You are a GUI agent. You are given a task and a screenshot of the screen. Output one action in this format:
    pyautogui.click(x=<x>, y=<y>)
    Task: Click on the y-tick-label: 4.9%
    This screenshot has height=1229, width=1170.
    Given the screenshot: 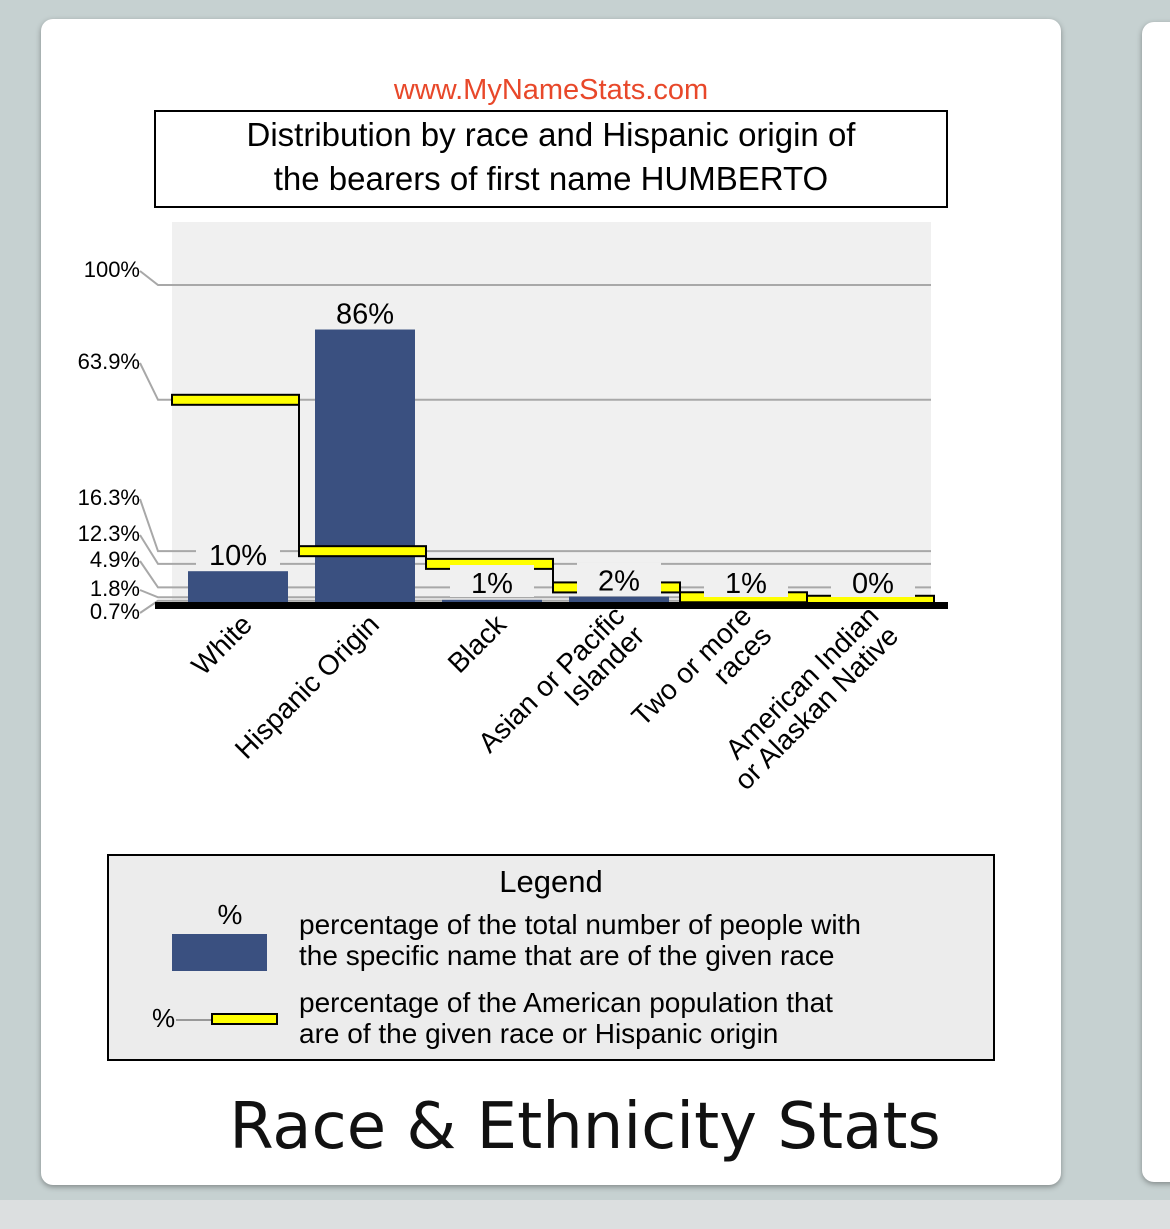 What is the action you would take?
    pyautogui.click(x=115, y=559)
    